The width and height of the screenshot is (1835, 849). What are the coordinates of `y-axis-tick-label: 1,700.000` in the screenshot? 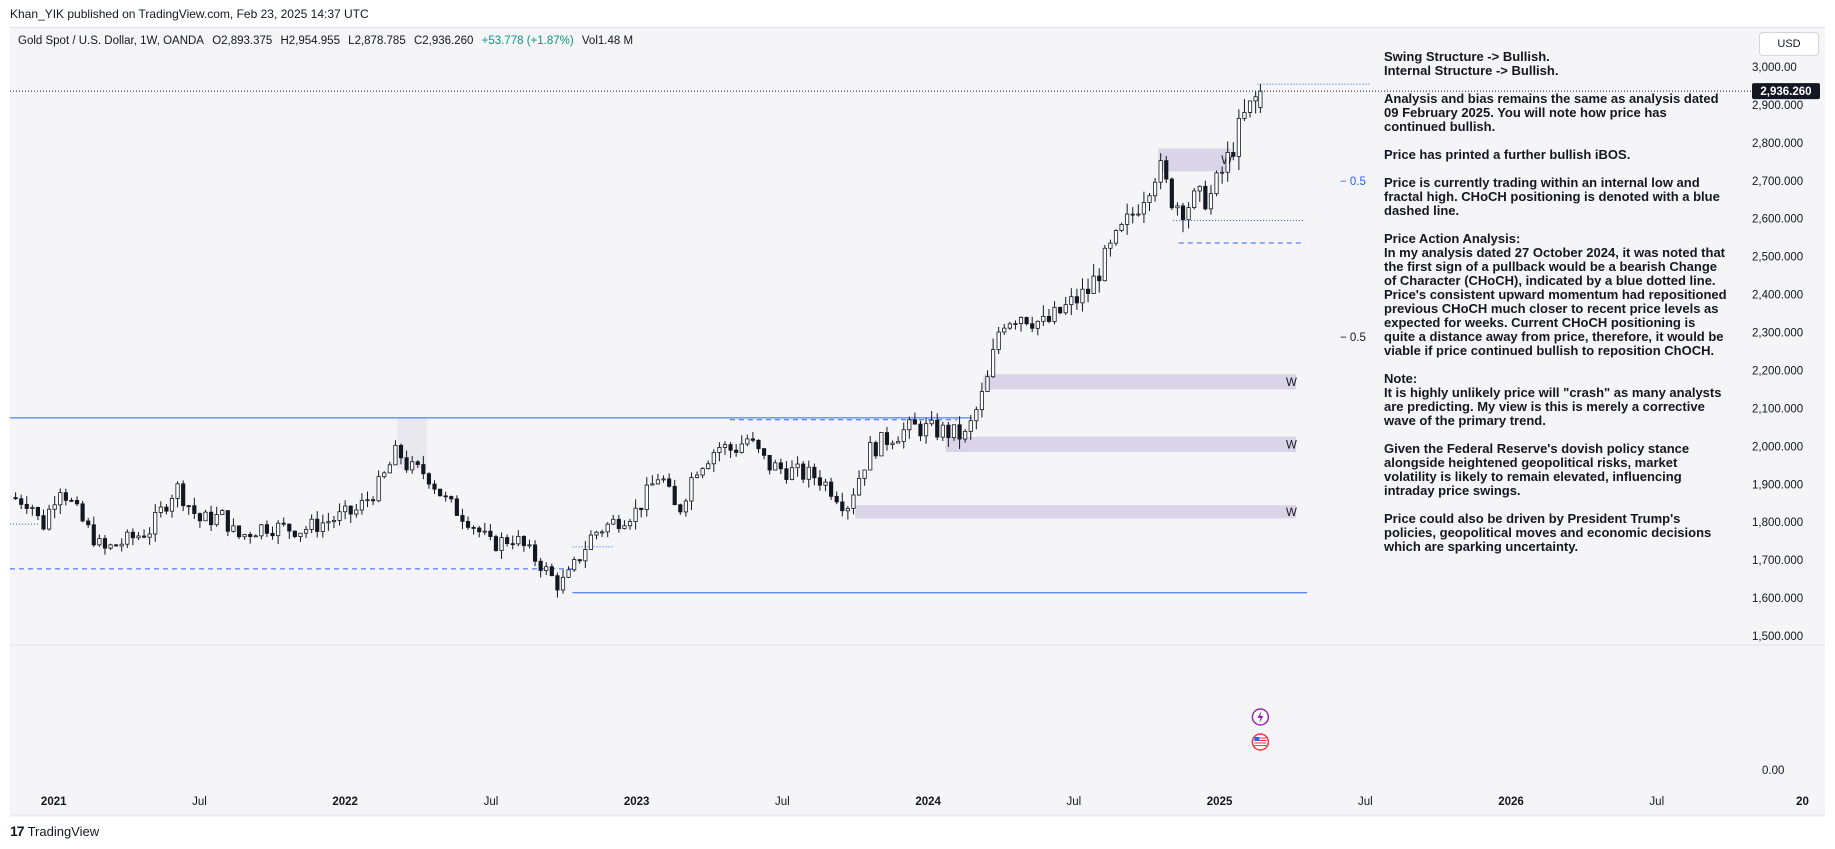 It's located at (1777, 561).